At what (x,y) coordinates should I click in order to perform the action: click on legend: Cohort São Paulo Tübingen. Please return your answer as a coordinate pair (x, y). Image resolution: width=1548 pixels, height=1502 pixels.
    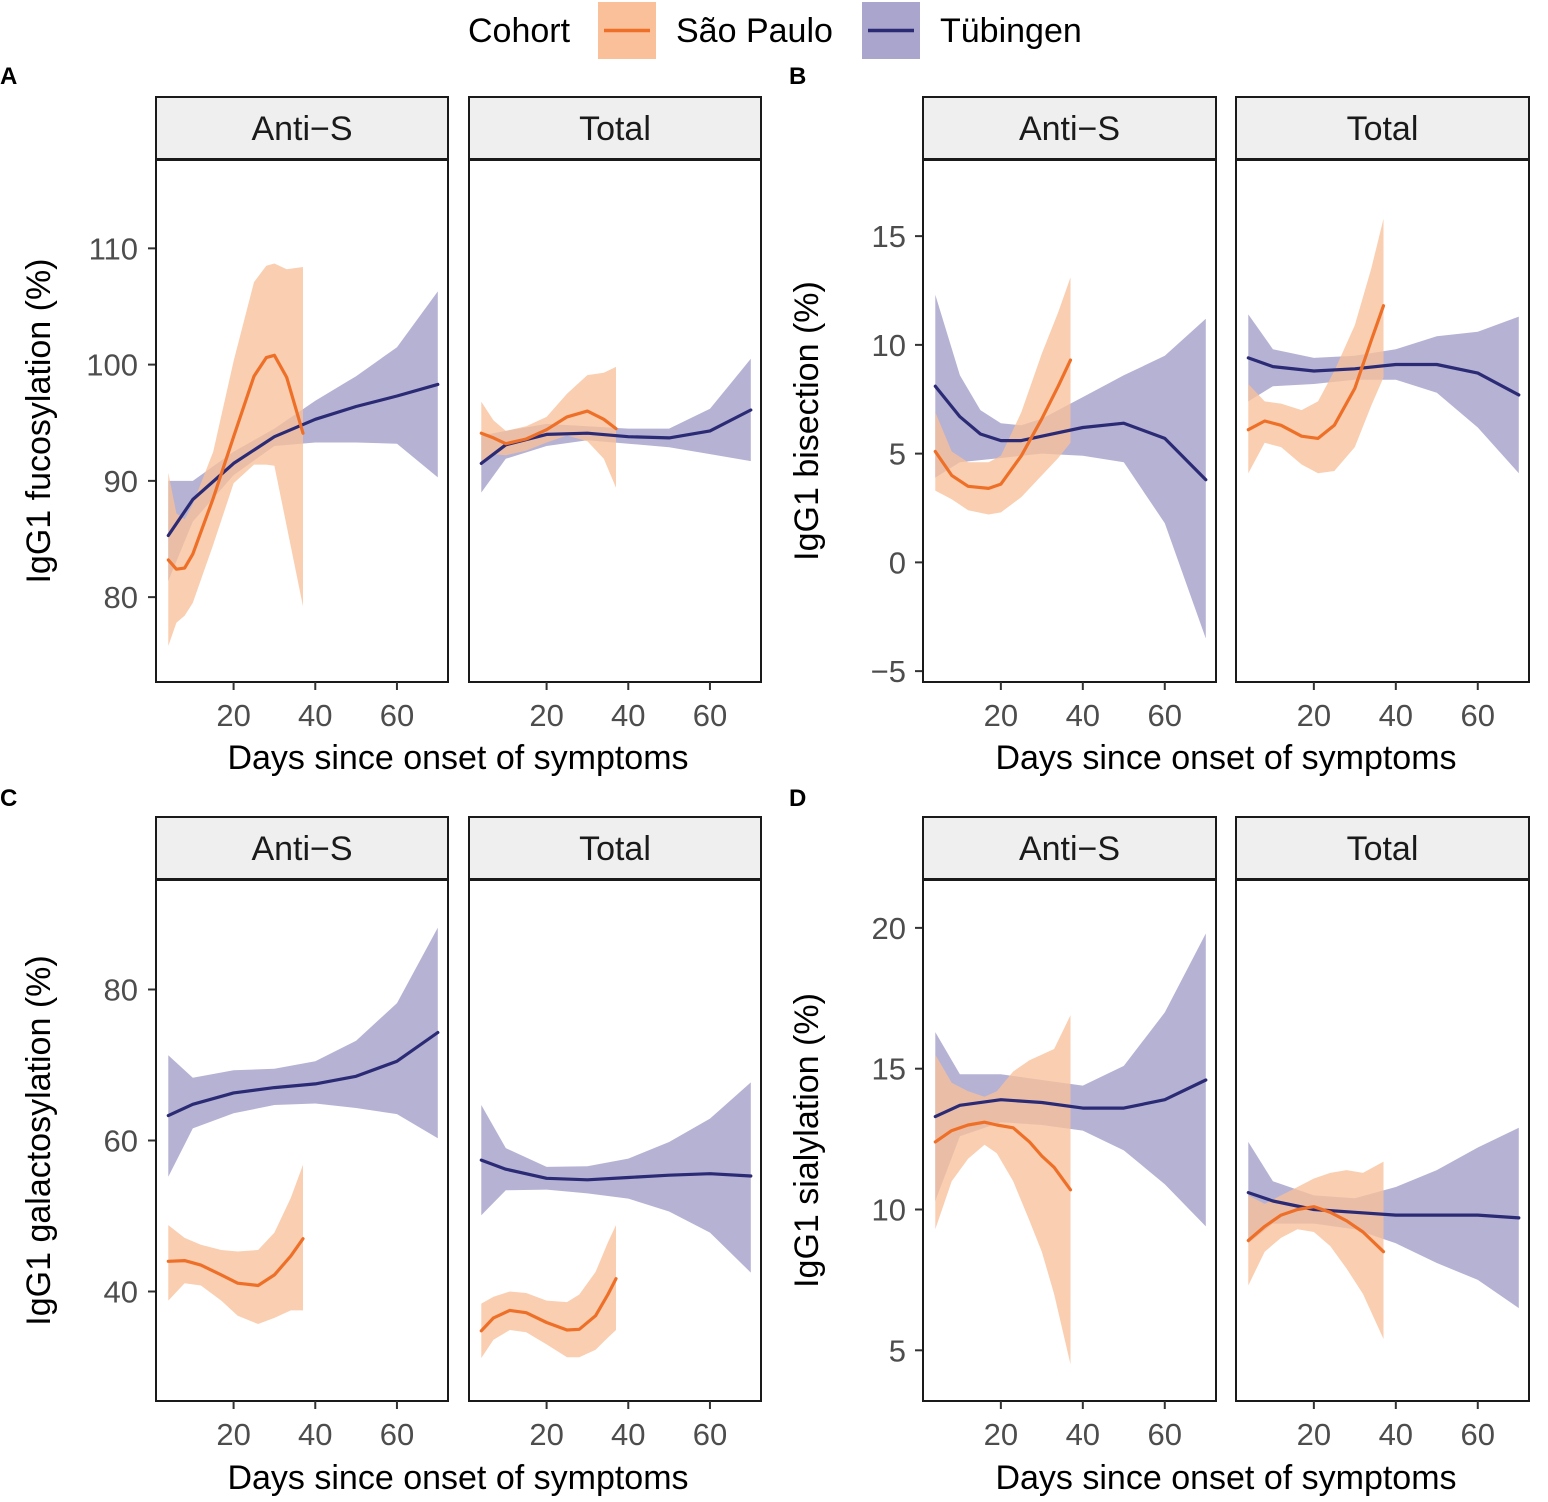
    Looking at the image, I should click on (775, 30).